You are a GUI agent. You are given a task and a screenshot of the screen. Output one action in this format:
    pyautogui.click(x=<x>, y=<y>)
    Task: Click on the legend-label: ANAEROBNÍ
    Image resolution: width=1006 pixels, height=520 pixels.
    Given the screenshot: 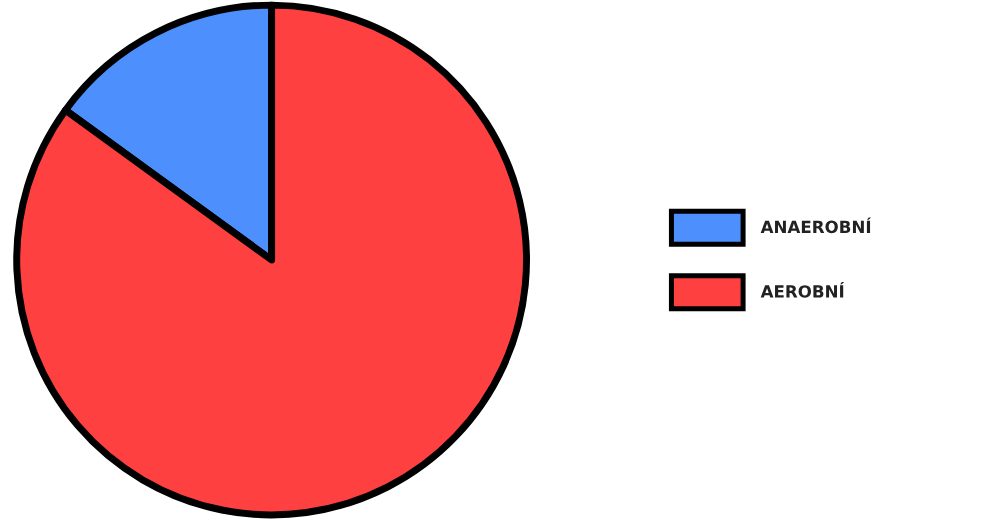 What is the action you would take?
    pyautogui.click(x=815, y=225)
    